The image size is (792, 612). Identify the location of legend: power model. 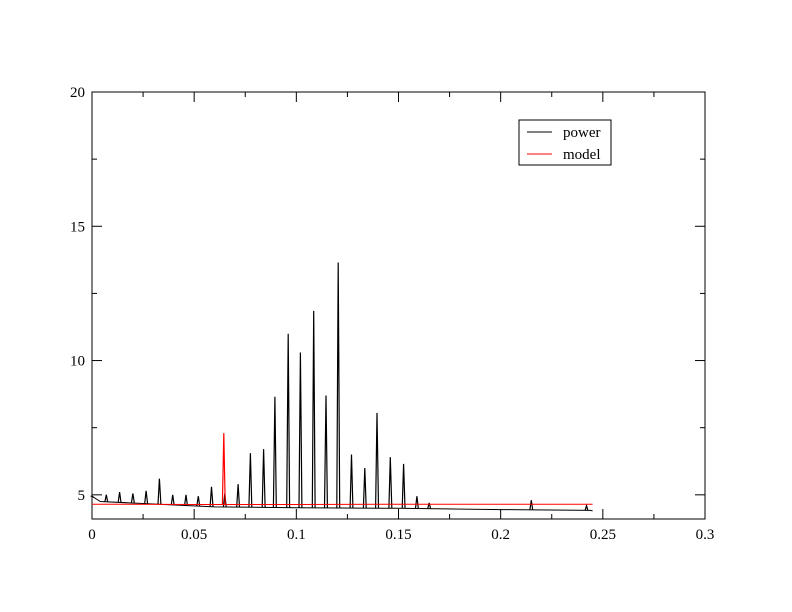
(565, 142).